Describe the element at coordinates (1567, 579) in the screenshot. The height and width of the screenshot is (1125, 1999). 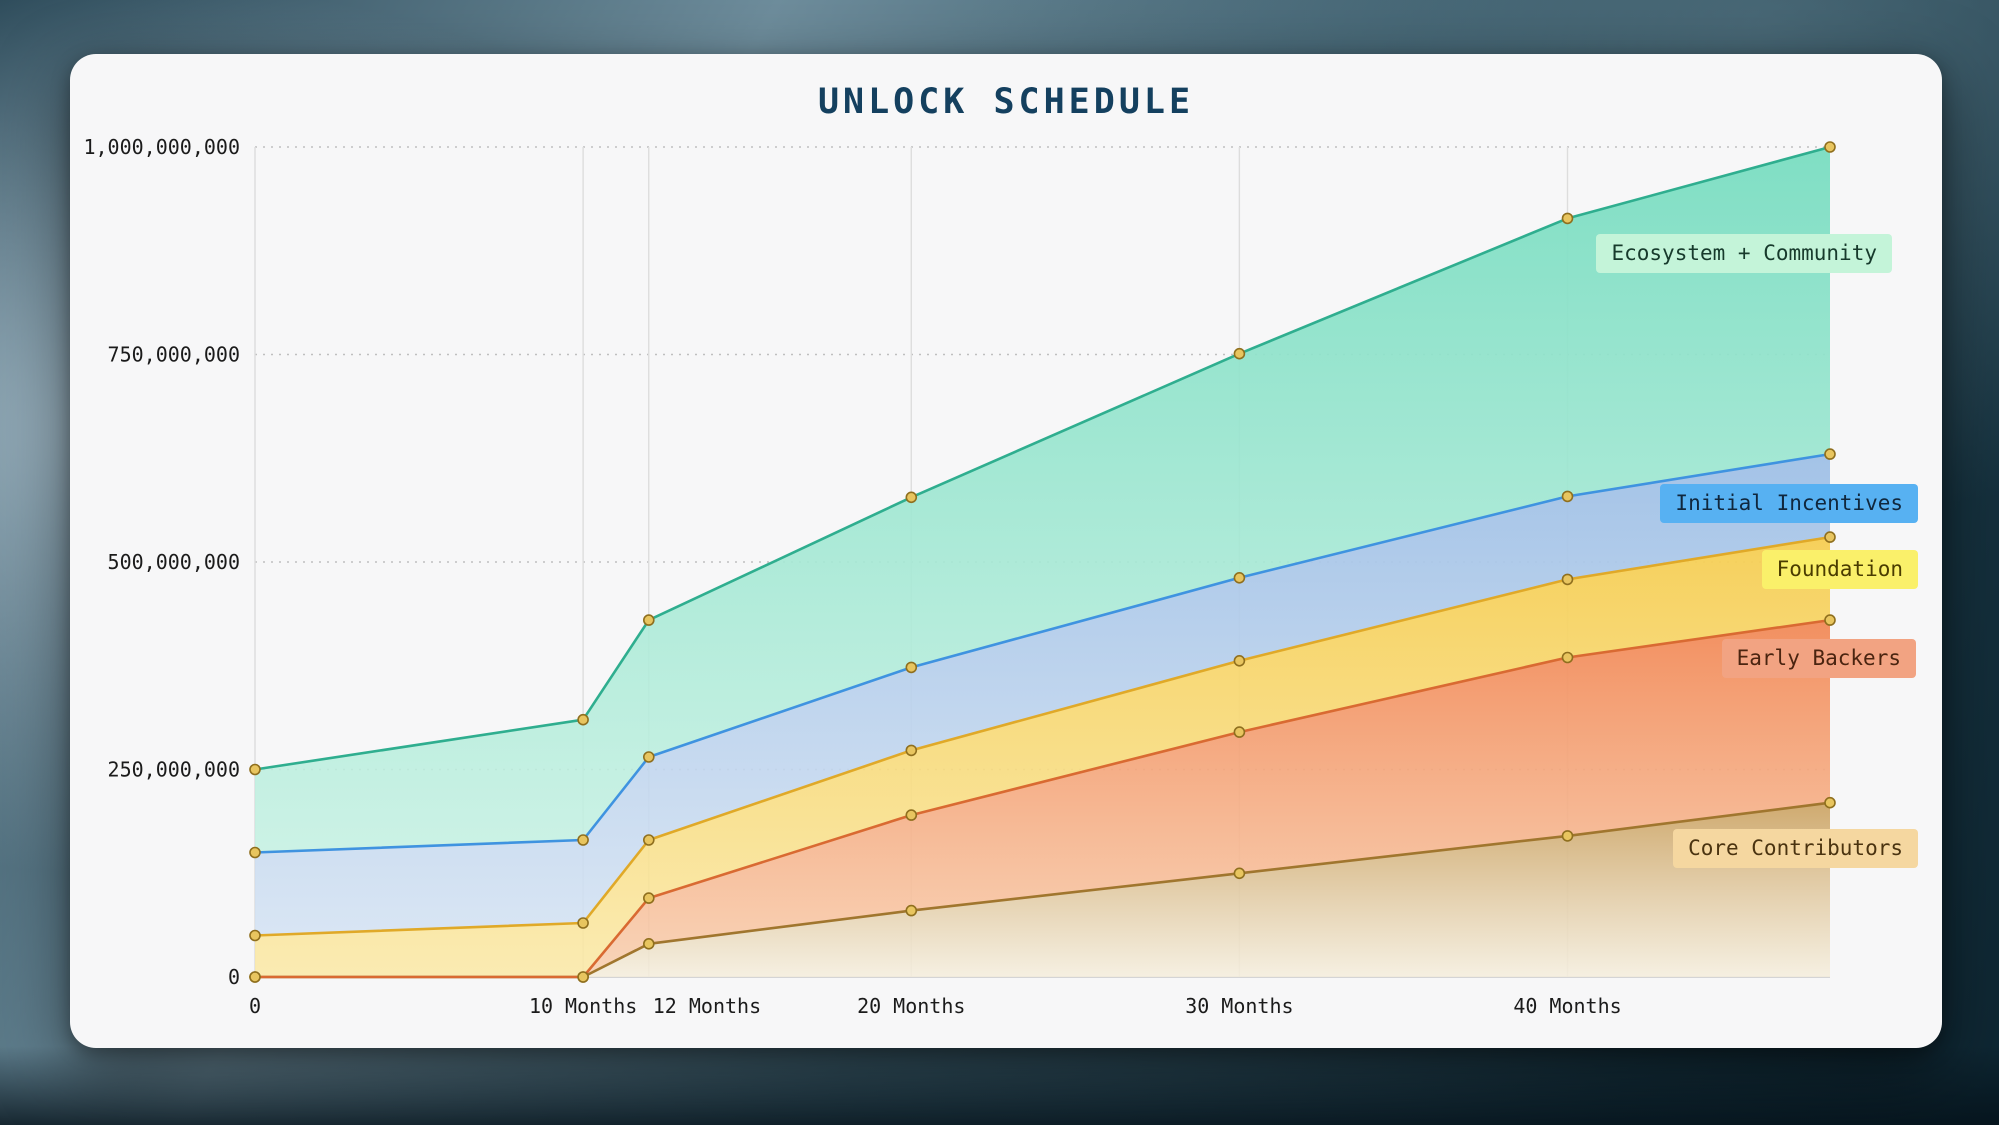
I see `point-foundation-m40` at that location.